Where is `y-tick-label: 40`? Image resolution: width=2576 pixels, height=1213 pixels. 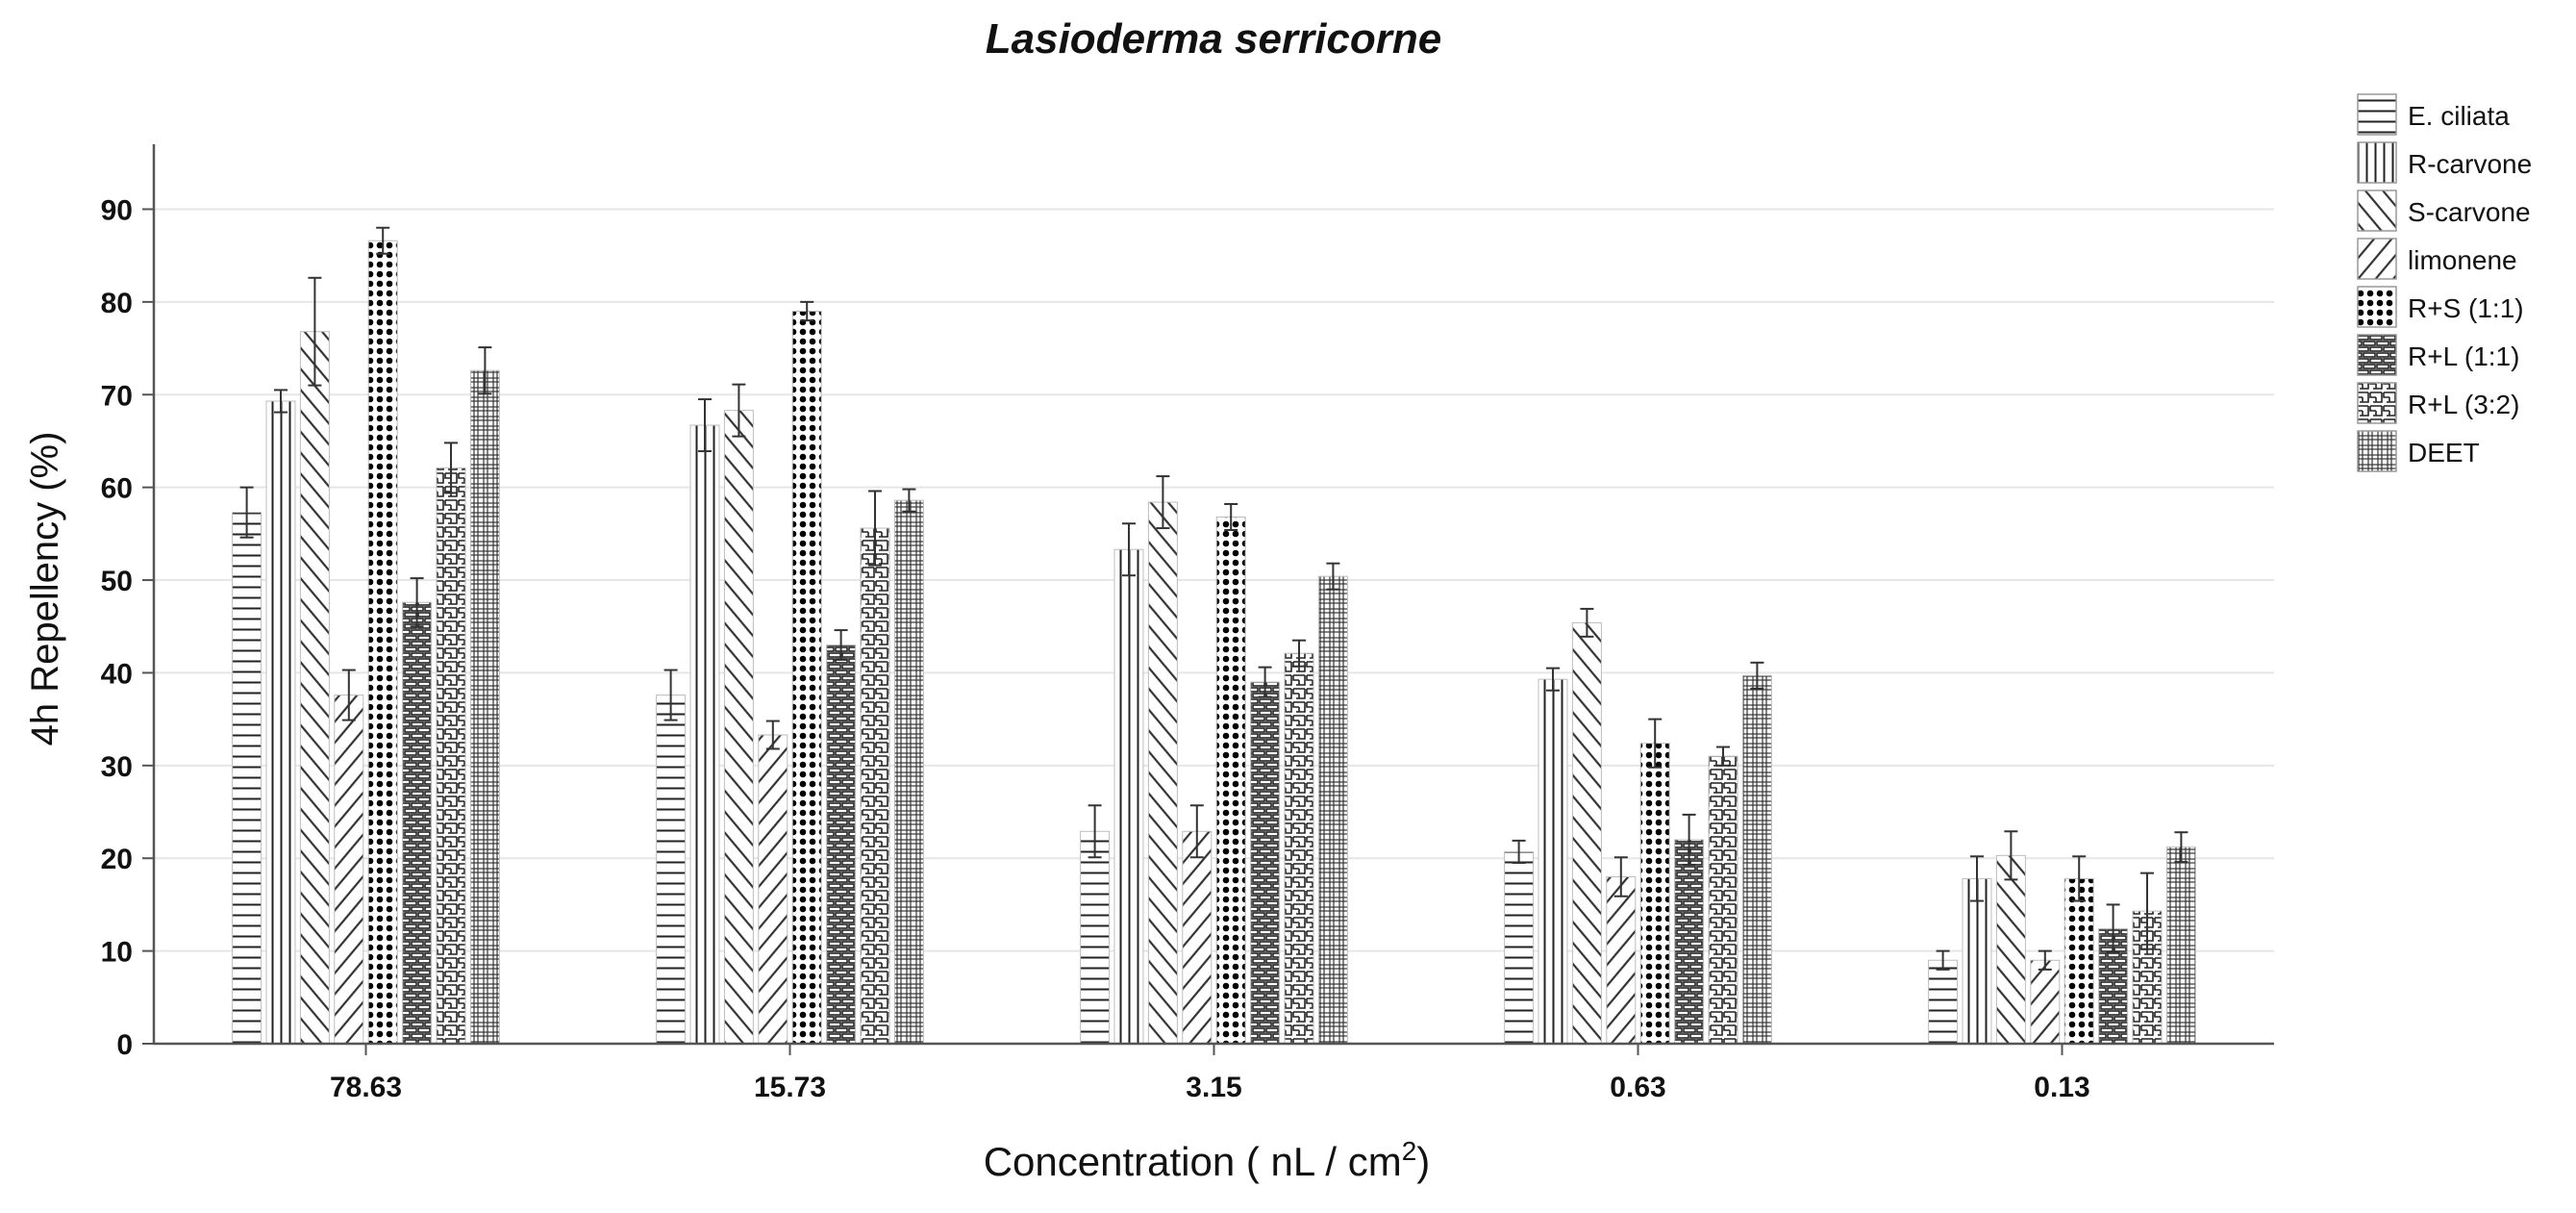
y-tick-label: 40 is located at coordinates (117, 674).